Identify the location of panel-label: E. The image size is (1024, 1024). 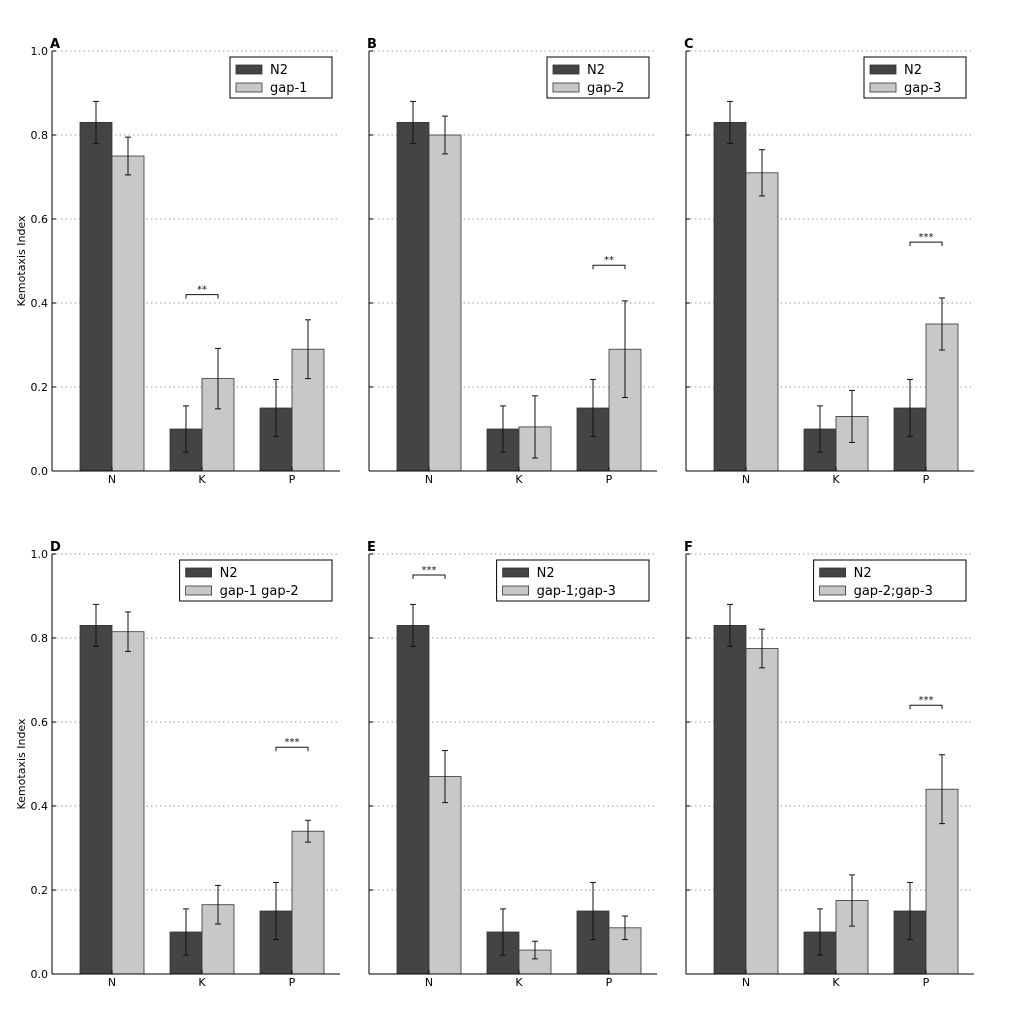
(371, 547).